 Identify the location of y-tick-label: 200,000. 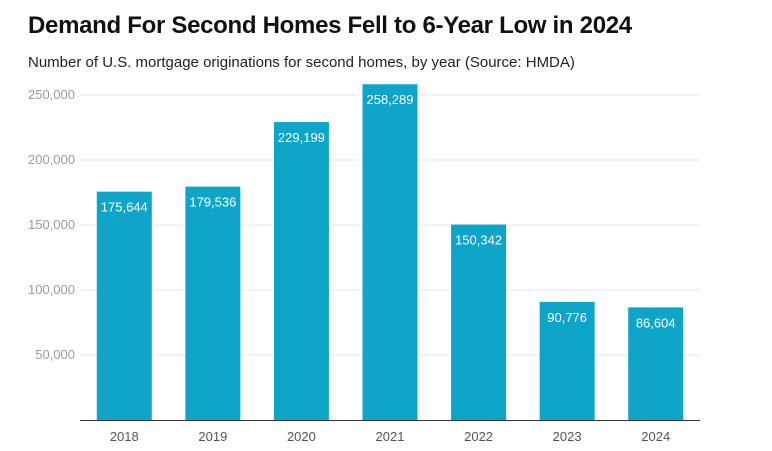
(51, 159).